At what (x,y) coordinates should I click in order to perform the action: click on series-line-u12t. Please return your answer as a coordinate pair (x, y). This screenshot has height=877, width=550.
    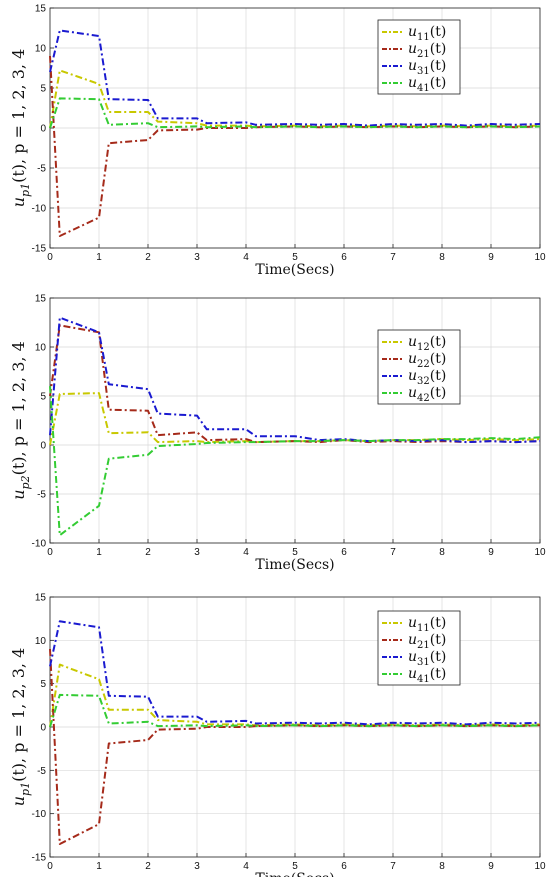
    Looking at the image, I should click on (295, 419).